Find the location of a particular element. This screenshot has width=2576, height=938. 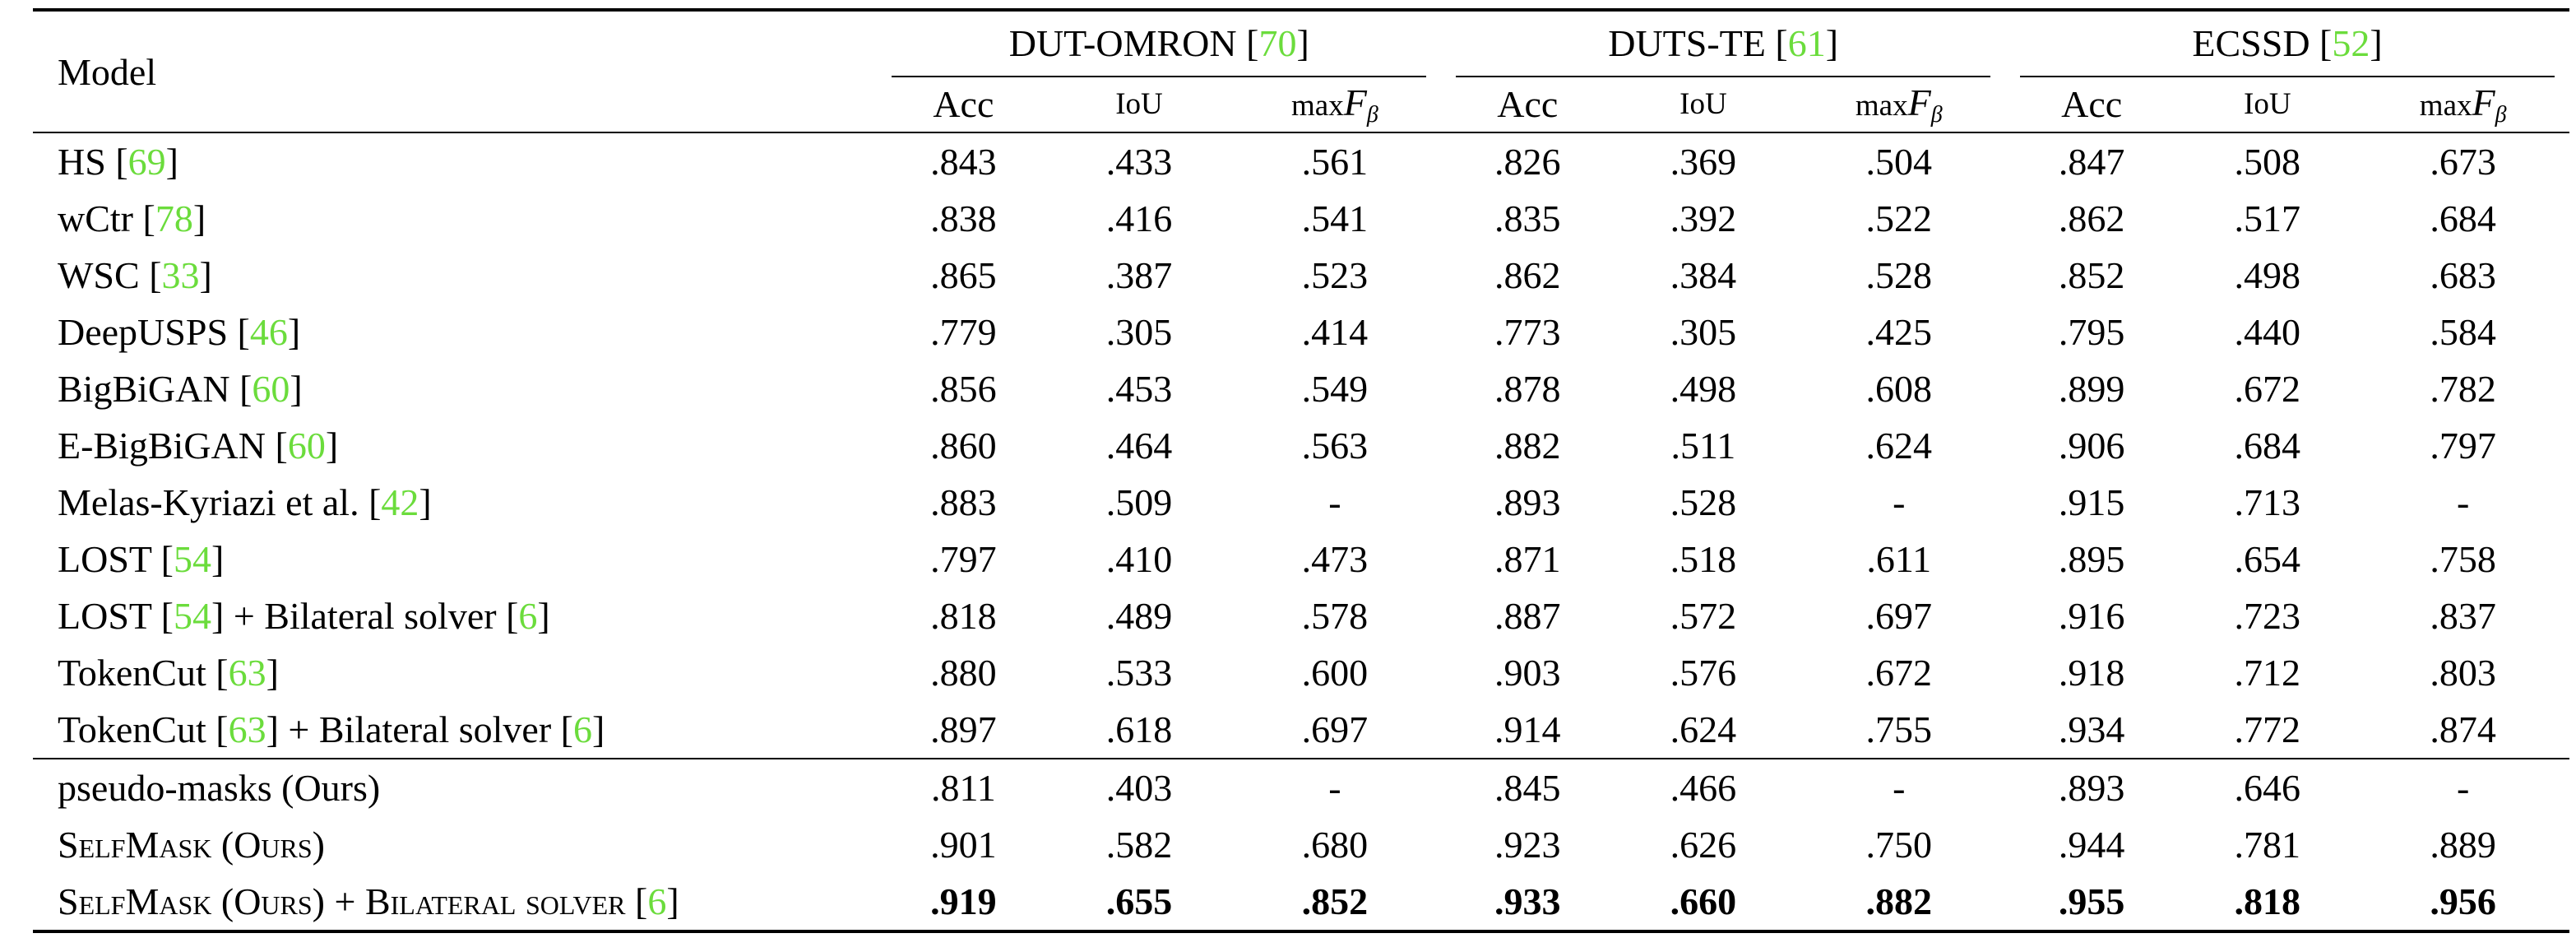

dataset-header-dut-omron: DUT-OMRON [70] is located at coordinates (1159, 42).